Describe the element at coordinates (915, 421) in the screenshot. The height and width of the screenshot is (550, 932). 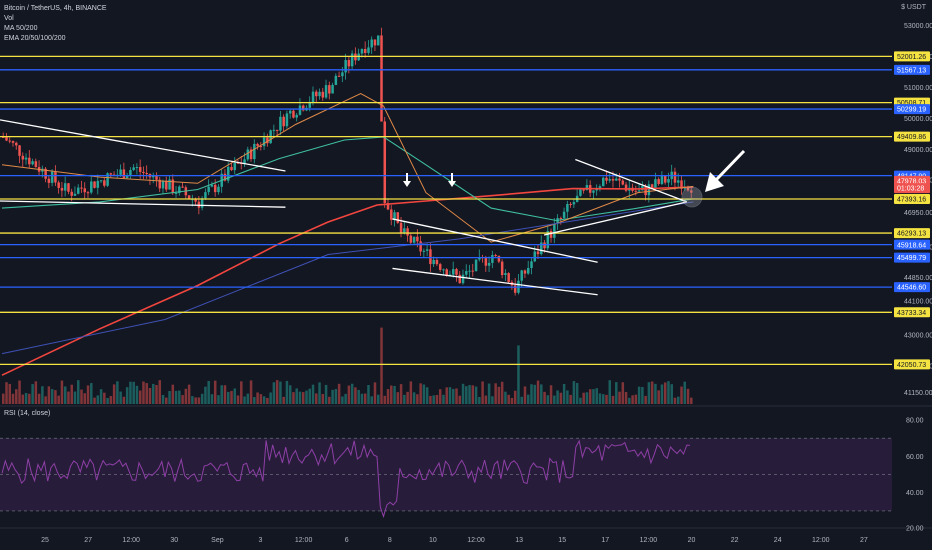
I see `rsi-tick-label: 80.00` at that location.